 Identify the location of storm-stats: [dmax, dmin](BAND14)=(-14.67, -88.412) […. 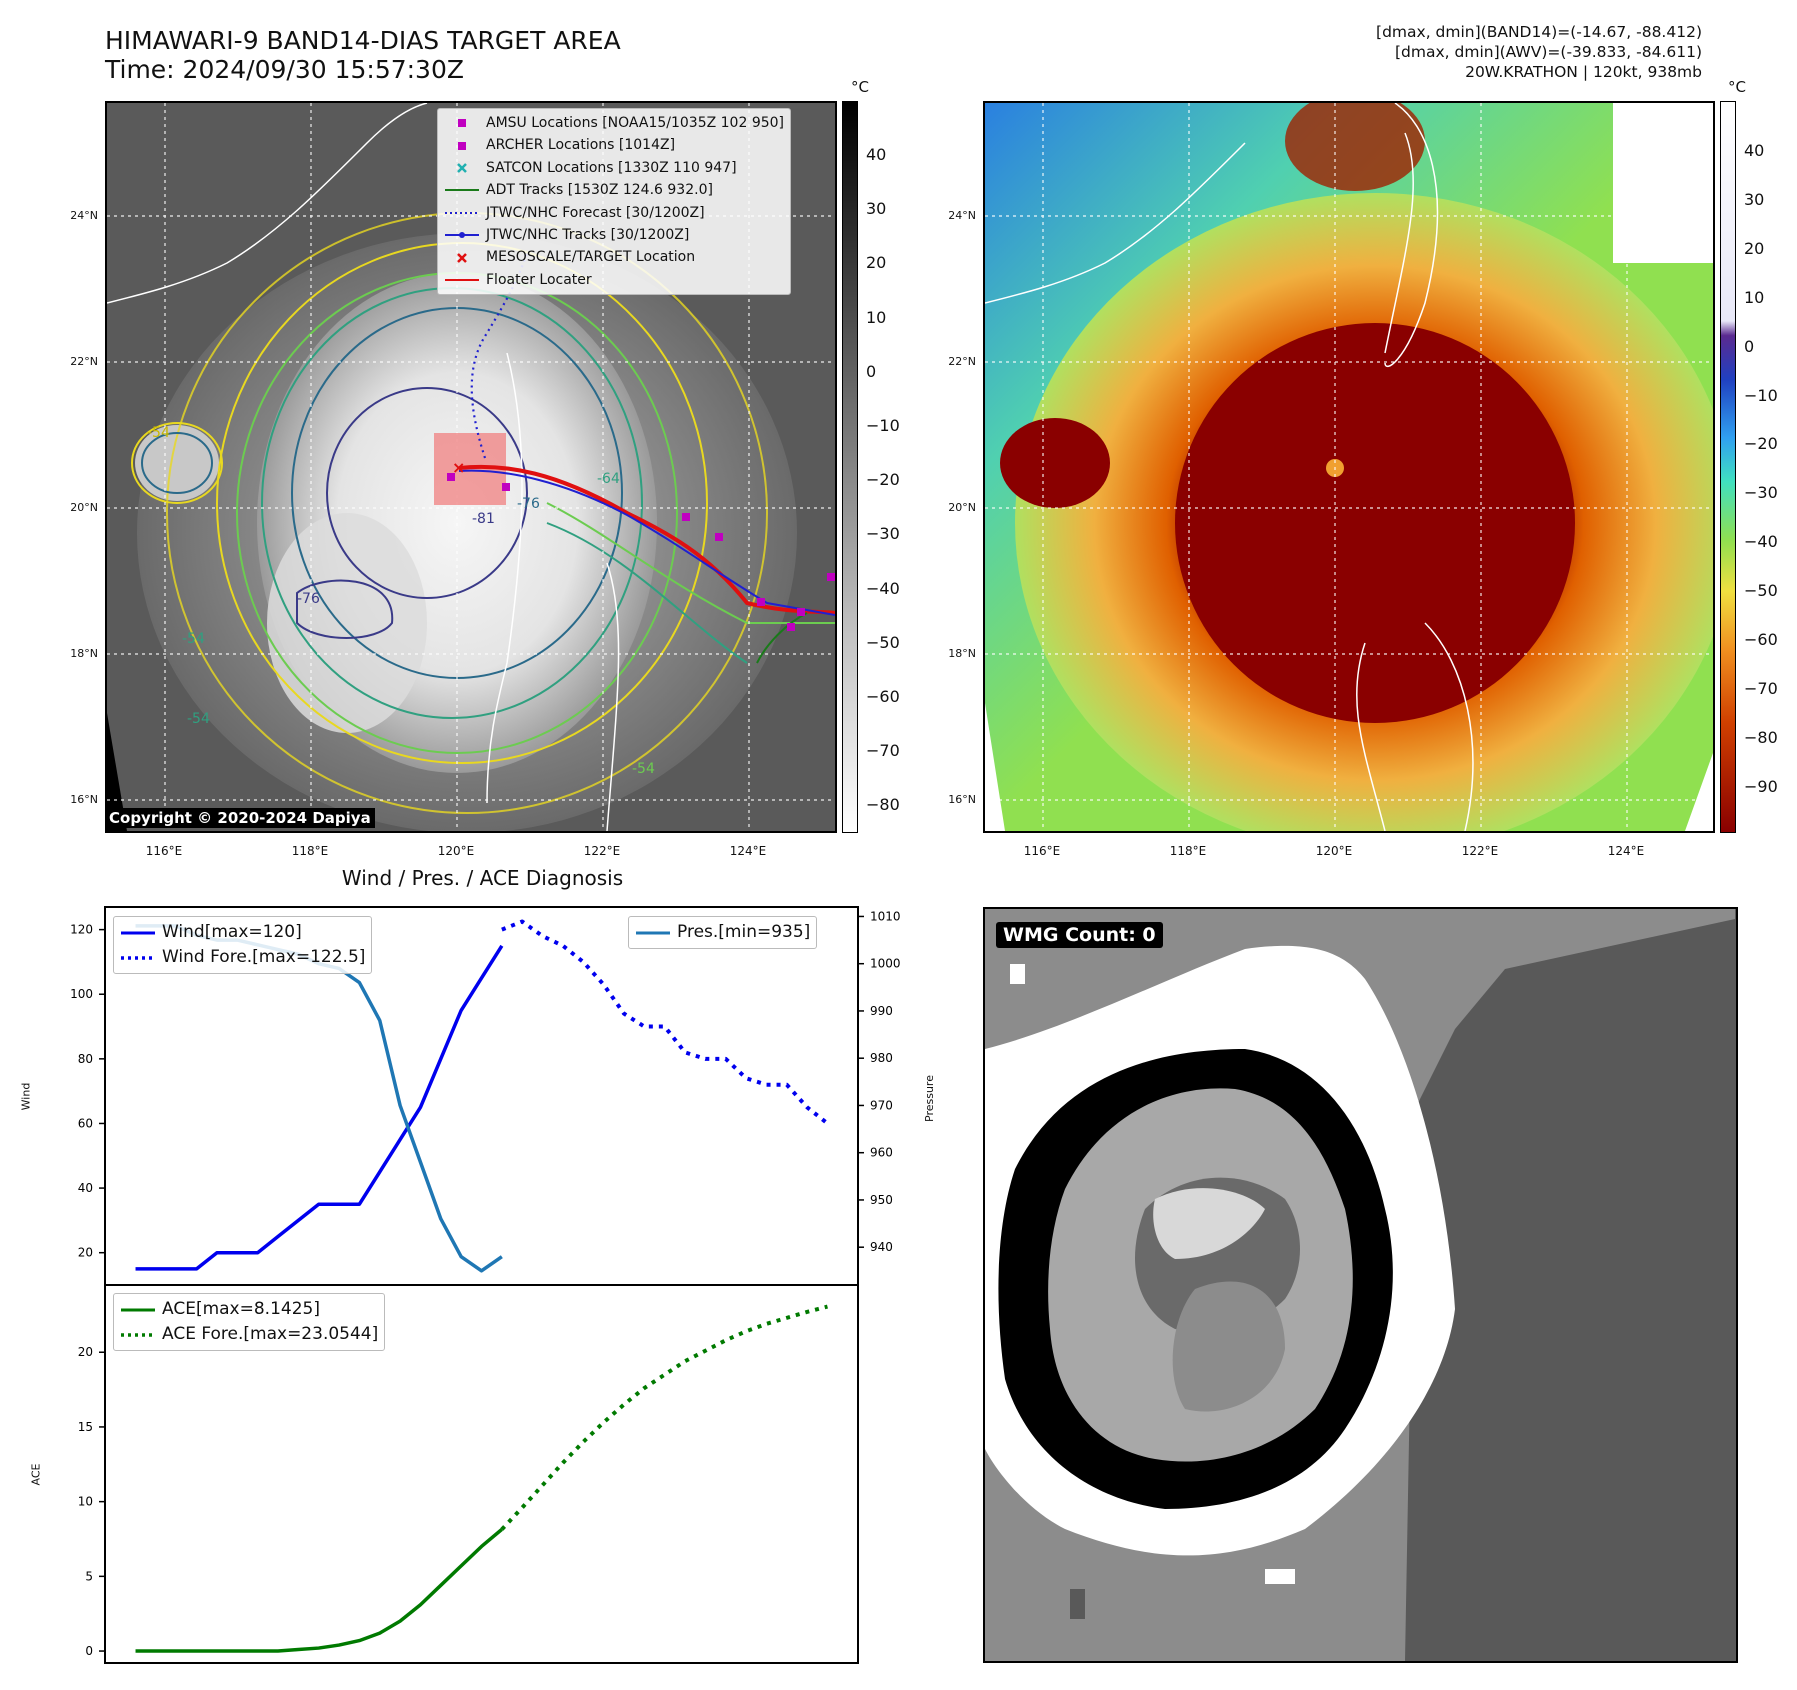
(1539, 52).